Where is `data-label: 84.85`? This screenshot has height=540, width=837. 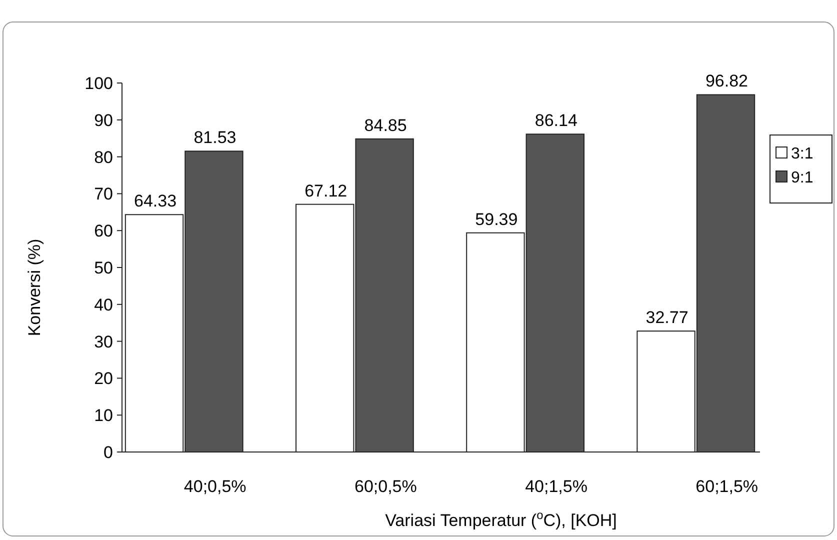 data-label: 84.85 is located at coordinates (385, 125).